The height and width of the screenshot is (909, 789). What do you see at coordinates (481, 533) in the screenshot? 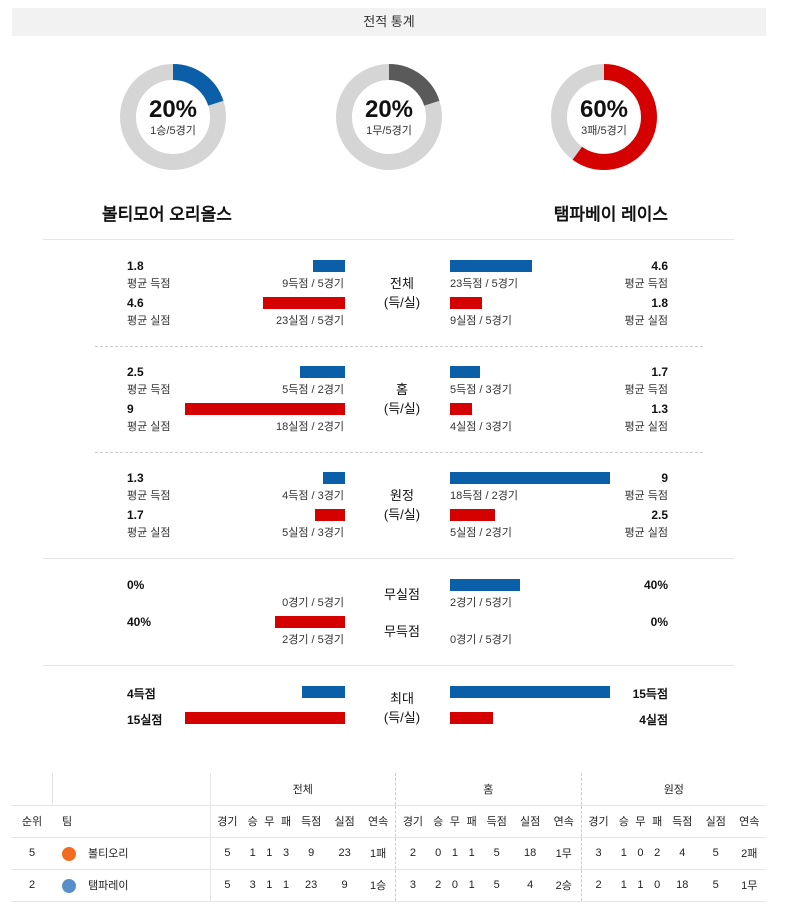
I see `right-away-allow-bar-label: 5실점 / 2경기` at bounding box center [481, 533].